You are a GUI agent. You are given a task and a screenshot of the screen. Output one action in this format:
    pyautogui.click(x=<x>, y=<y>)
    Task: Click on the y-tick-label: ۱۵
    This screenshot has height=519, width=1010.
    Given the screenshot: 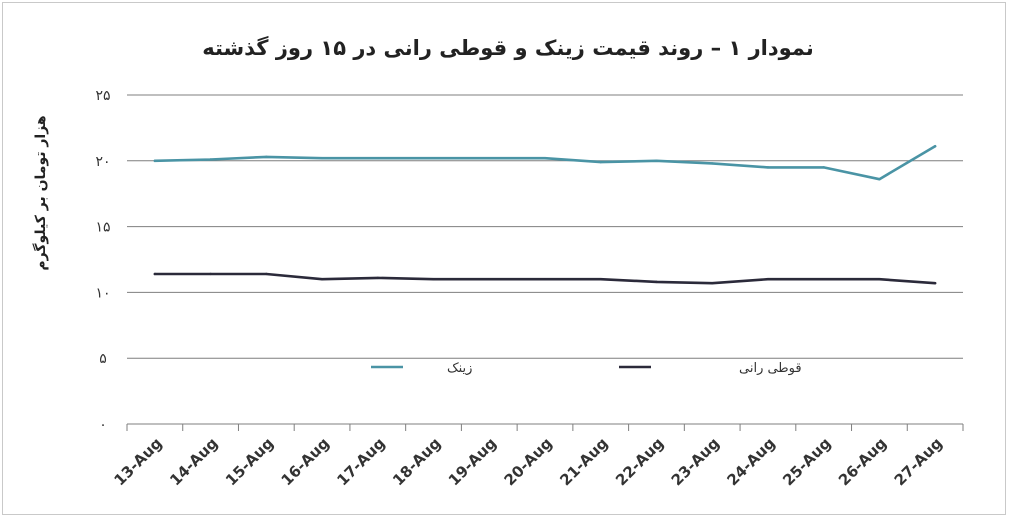 What is the action you would take?
    pyautogui.click(x=102, y=228)
    